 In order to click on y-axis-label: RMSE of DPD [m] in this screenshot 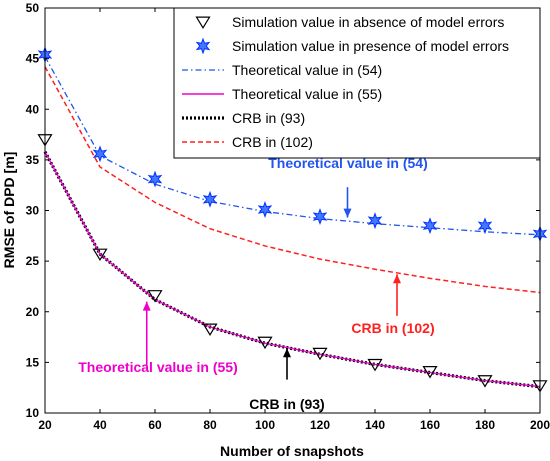, I will do `click(9, 210)`.